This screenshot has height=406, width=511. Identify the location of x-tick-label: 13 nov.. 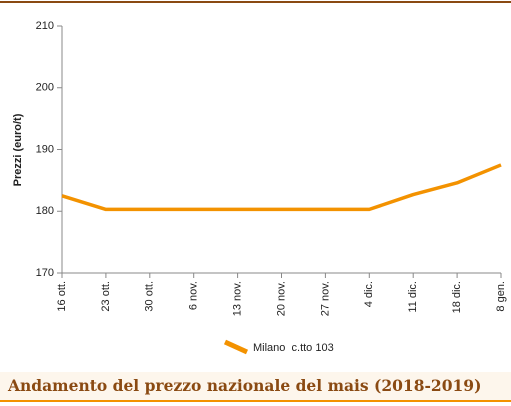
(238, 298).